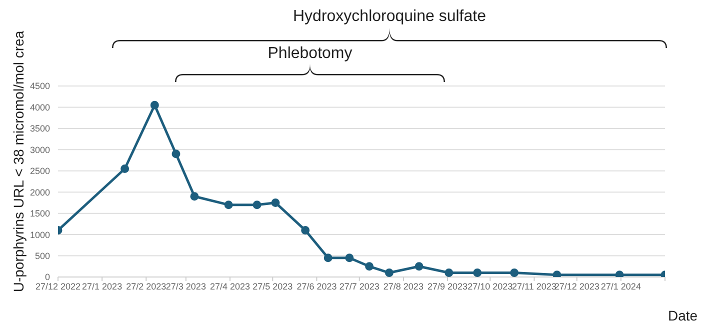 The image size is (709, 334). What do you see at coordinates (577, 286) in the screenshot?
I see `x-tick-label: 27/12 2023` at bounding box center [577, 286].